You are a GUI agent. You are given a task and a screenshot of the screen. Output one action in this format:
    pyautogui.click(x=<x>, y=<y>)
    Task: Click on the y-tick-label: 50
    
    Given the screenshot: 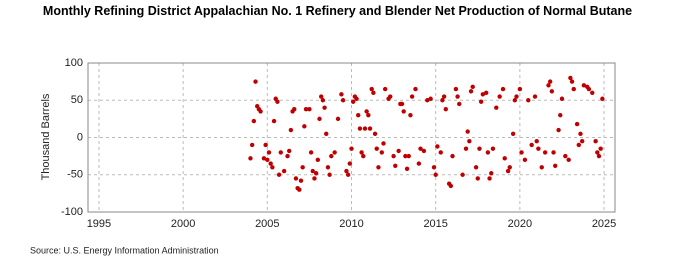 What is the action you would take?
    pyautogui.click(x=77, y=100)
    